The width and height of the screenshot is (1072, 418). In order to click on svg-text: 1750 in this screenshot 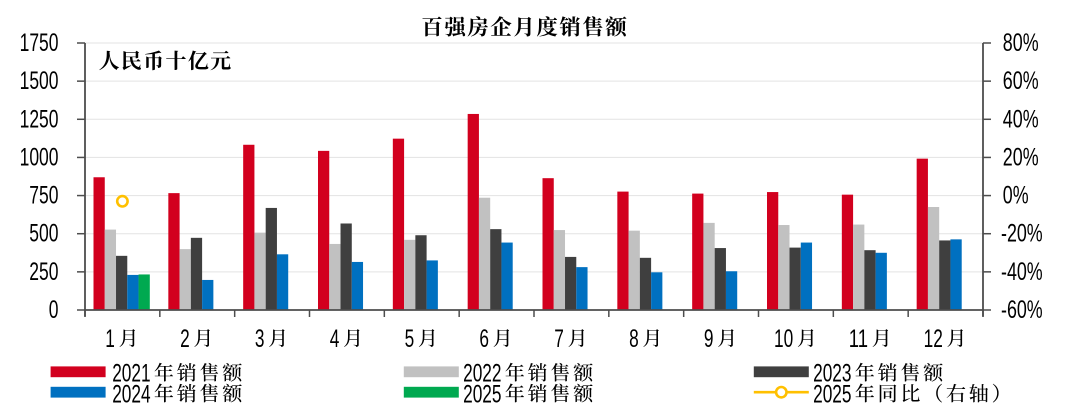, I will do `click(39, 43)`.